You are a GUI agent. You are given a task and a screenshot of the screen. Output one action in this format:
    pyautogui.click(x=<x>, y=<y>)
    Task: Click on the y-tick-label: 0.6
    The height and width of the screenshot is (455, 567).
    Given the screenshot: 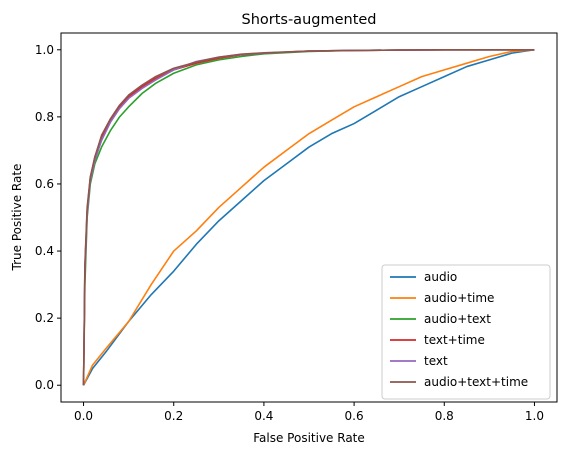 What is the action you would take?
    pyautogui.click(x=44, y=184)
    